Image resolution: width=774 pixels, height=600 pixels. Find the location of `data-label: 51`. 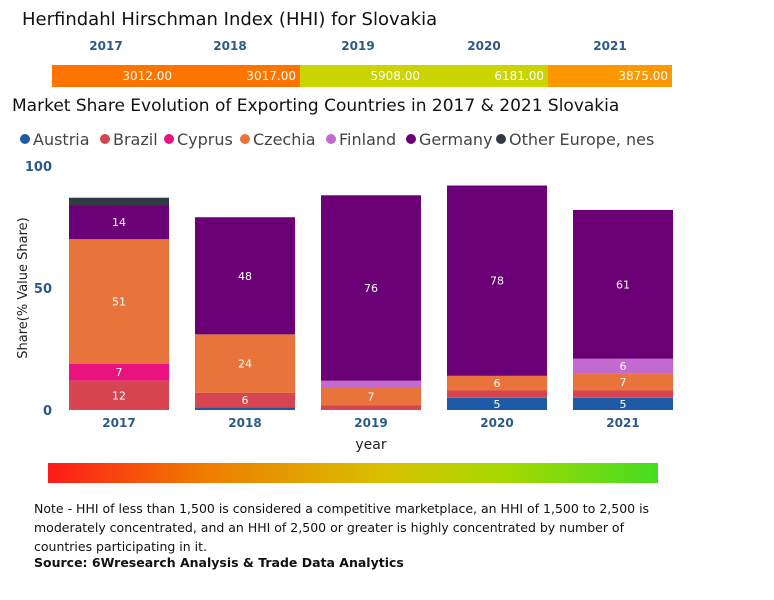

data-label: 51 is located at coordinates (119, 301).